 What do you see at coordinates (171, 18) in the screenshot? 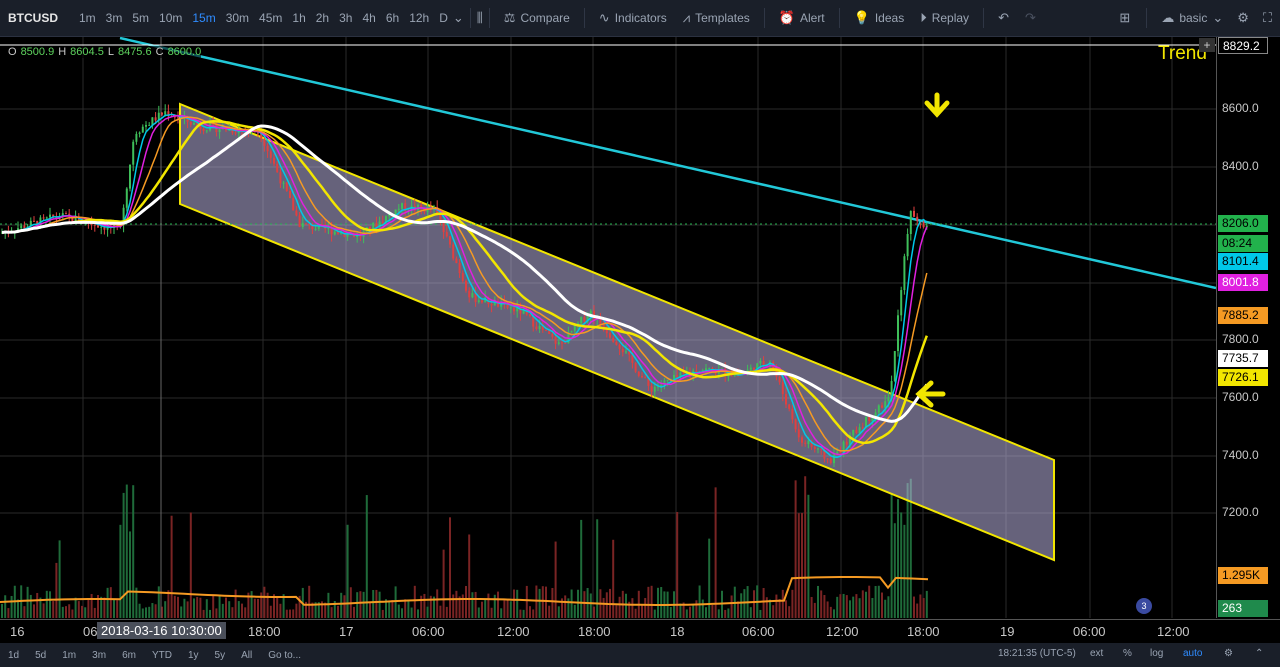
I see `interval-10m: 10m` at bounding box center [171, 18].